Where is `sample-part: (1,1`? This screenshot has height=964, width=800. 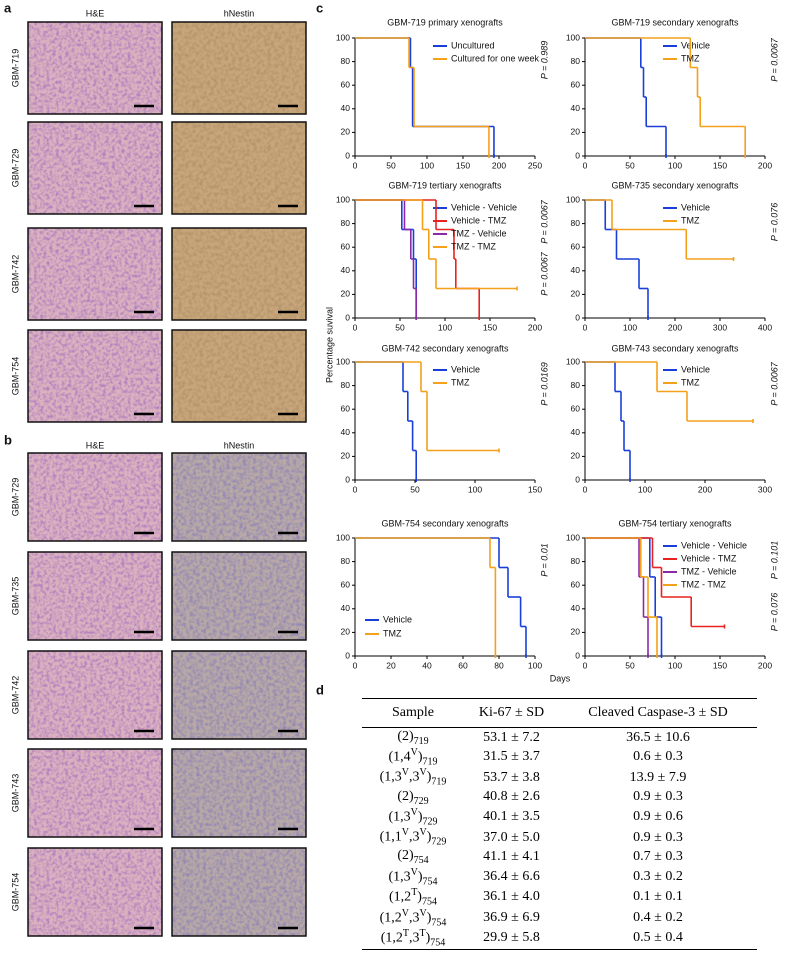
sample-part: (1,1 is located at coordinates (390, 838).